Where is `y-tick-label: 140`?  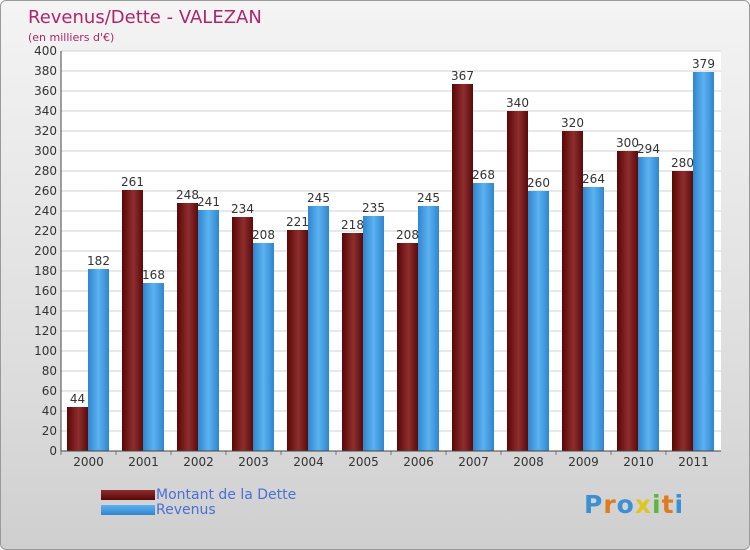
y-tick-label: 140 is located at coordinates (45, 311).